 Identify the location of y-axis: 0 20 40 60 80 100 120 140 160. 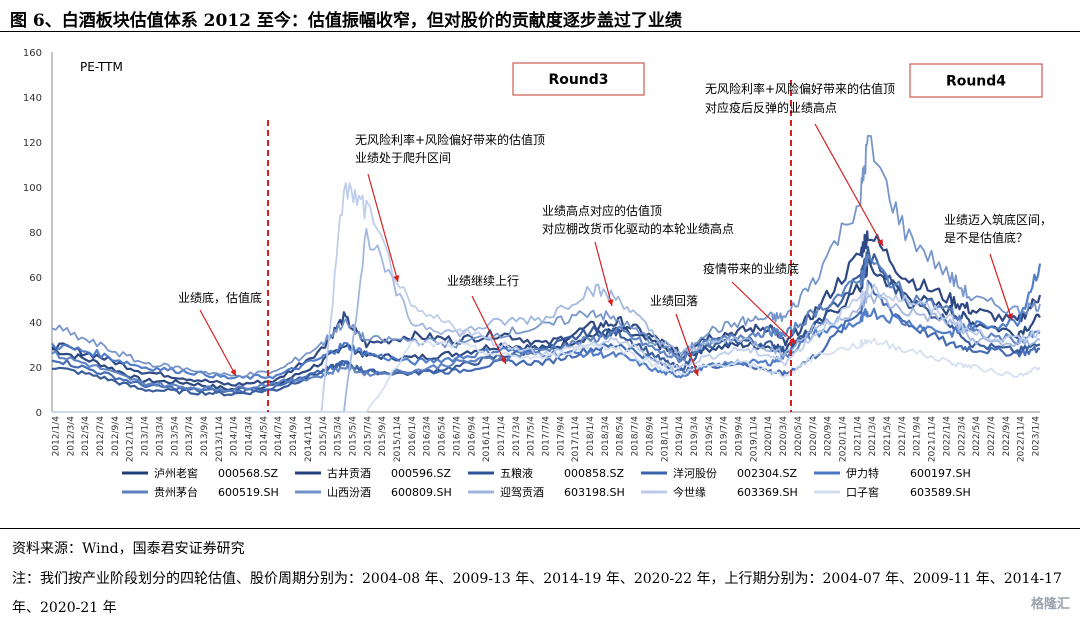
(38, 233).